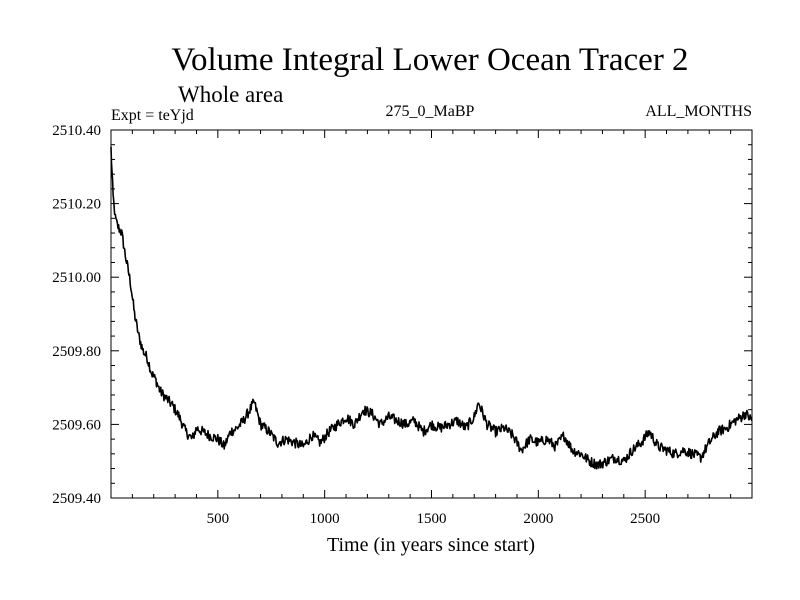 The height and width of the screenshot is (600, 800). I want to click on x-tick-label: 1500, so click(432, 519).